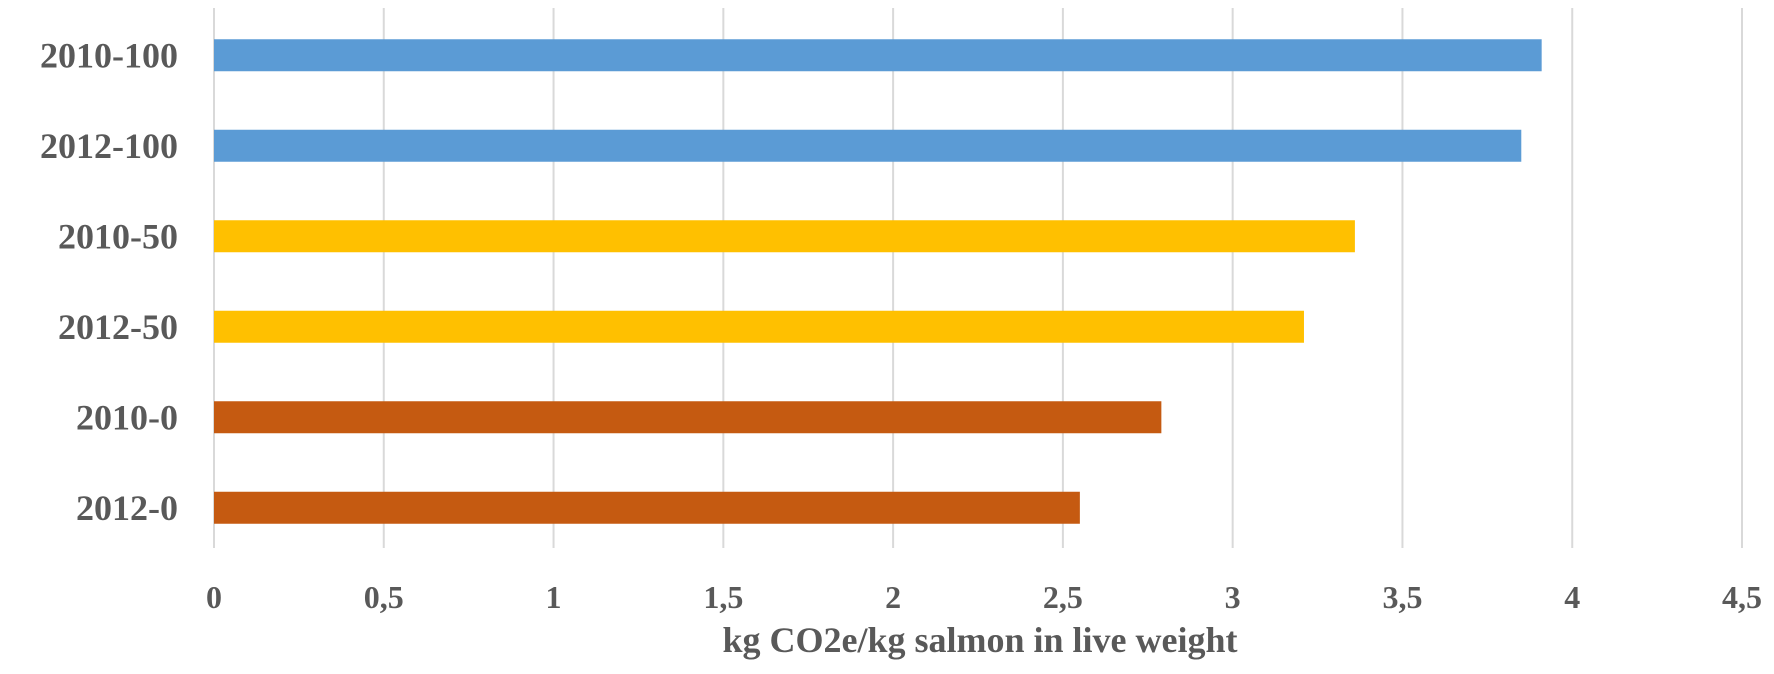 This screenshot has width=1774, height=674. What do you see at coordinates (1572, 597) in the screenshot?
I see `x-tick-label: 4` at bounding box center [1572, 597].